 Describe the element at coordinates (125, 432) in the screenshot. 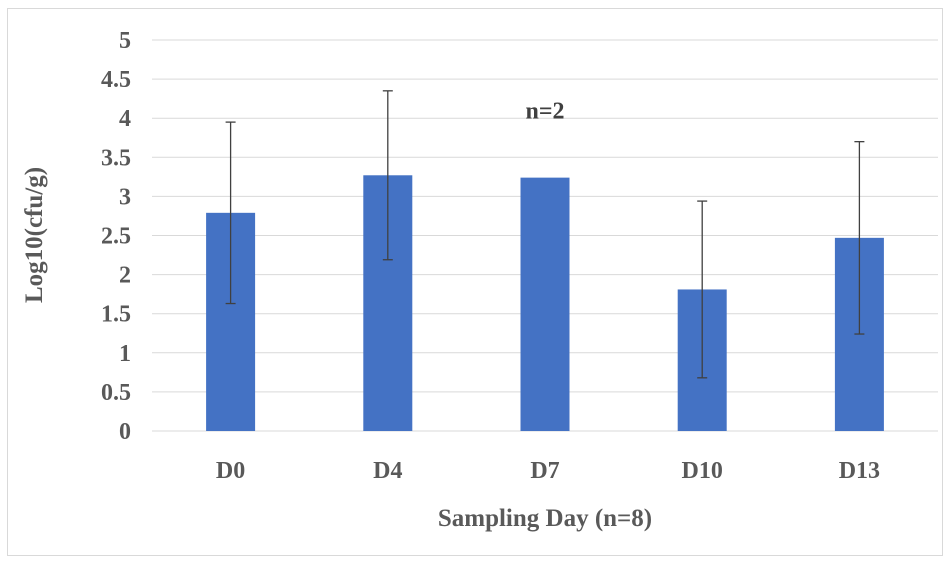

I see `y-tick-label: 0` at that location.